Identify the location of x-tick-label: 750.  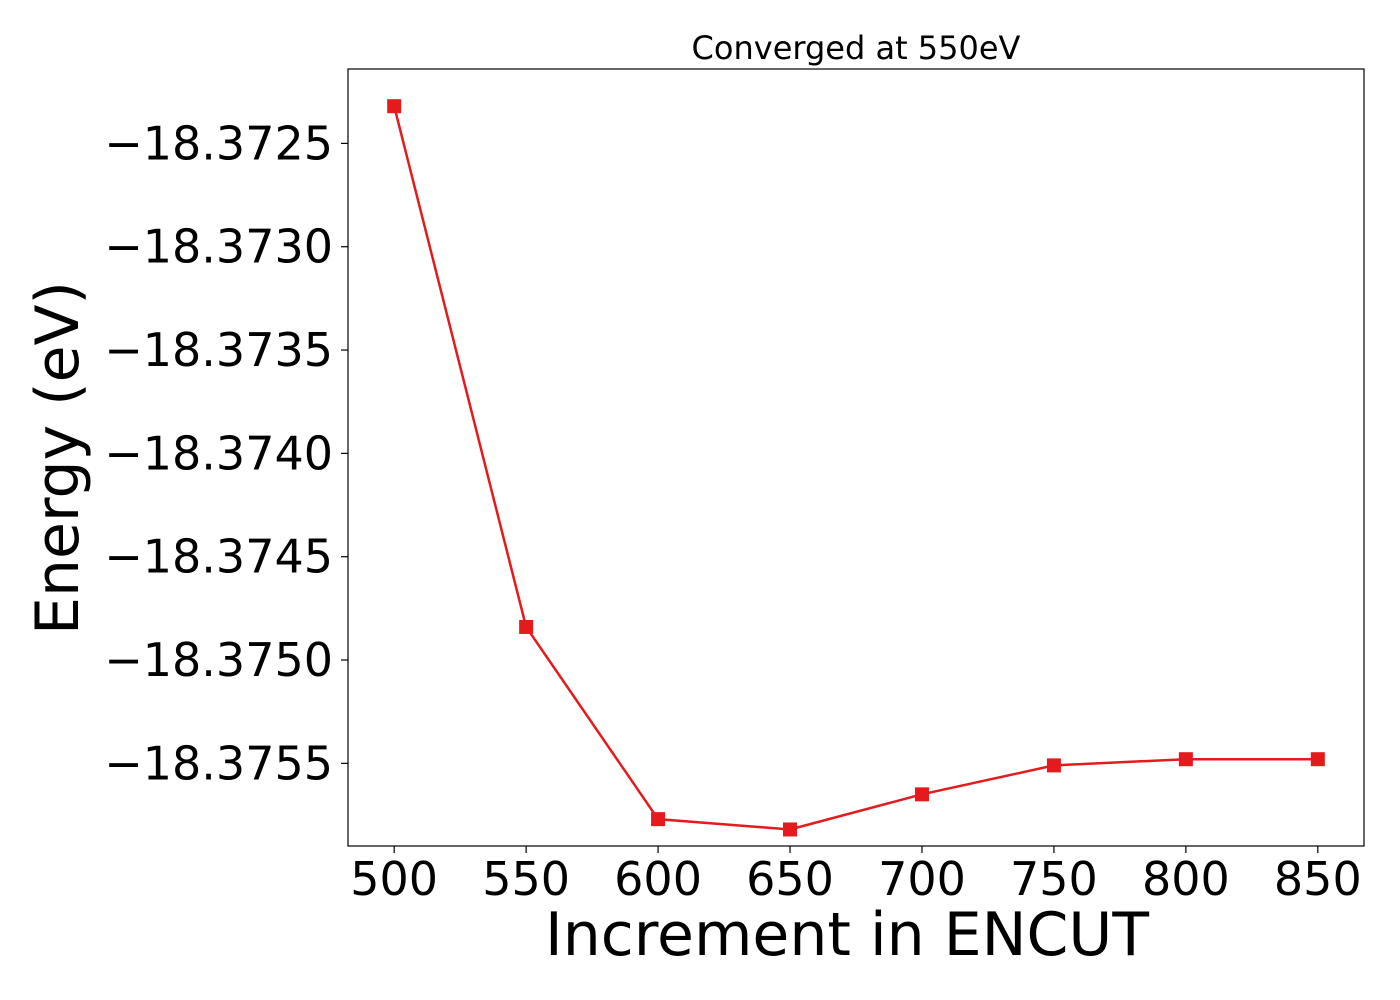
(1054, 879).